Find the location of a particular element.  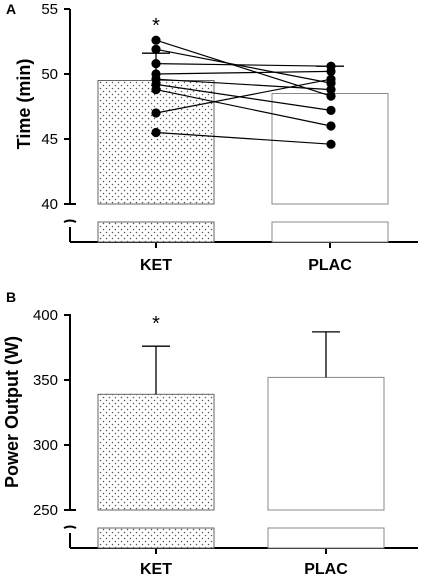

panel-b-label: B is located at coordinates (11, 297).